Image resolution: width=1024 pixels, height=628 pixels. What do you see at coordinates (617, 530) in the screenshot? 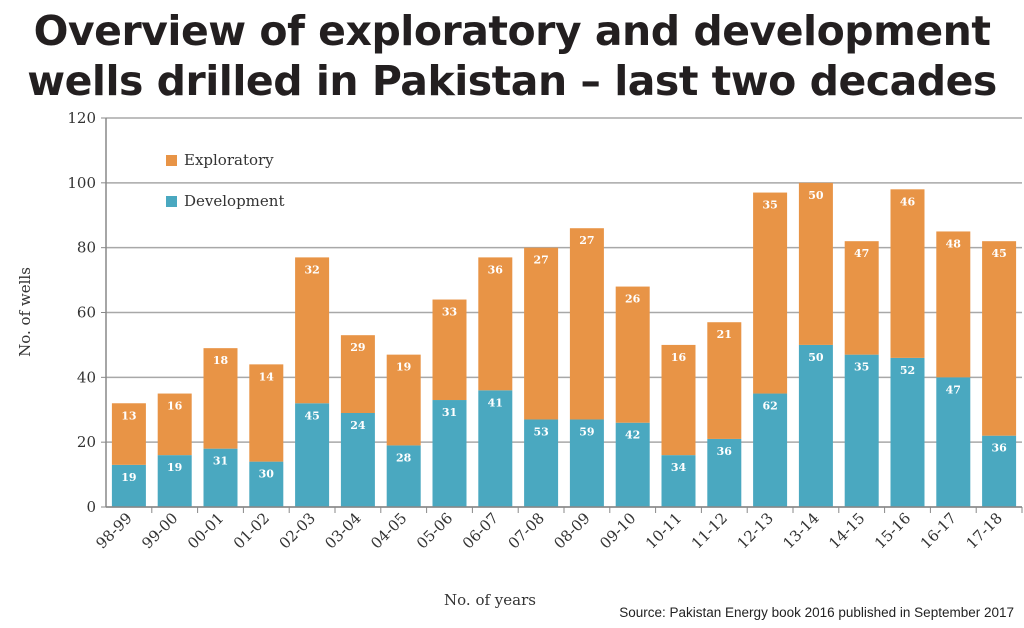
I see `x-tick-label: 09-10` at bounding box center [617, 530].